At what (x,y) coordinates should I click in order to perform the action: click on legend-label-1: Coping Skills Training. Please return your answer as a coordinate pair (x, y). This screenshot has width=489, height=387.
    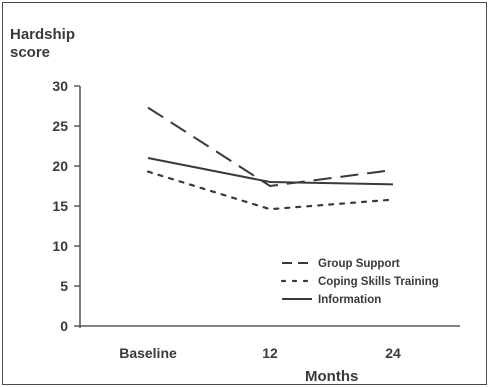
    Looking at the image, I should click on (378, 282).